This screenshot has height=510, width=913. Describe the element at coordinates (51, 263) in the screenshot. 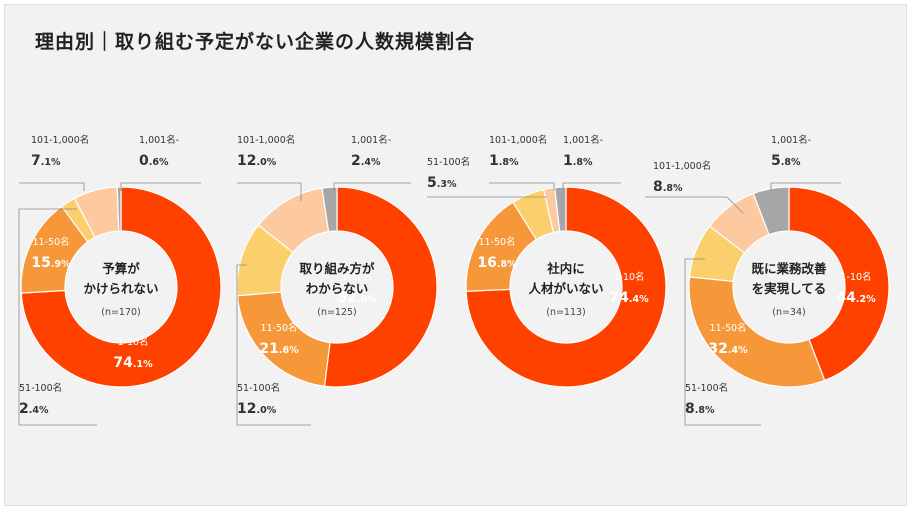

I see `value-label: 15.9%` at that location.